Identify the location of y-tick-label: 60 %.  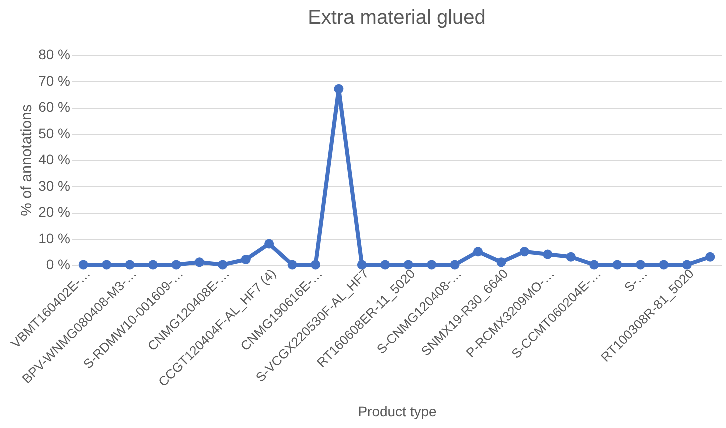
(54, 107).